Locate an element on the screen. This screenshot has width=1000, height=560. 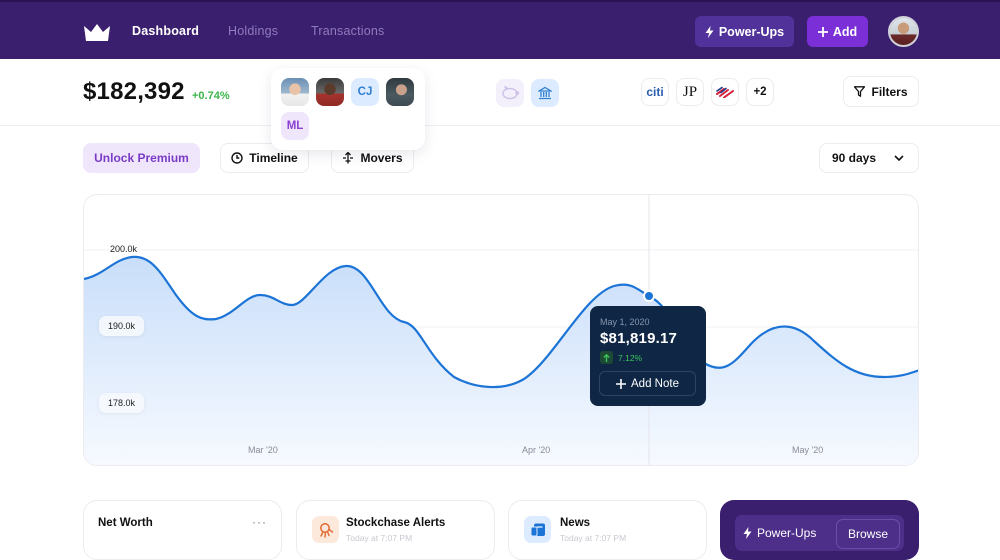
institution-citi: citi is located at coordinates (655, 92).